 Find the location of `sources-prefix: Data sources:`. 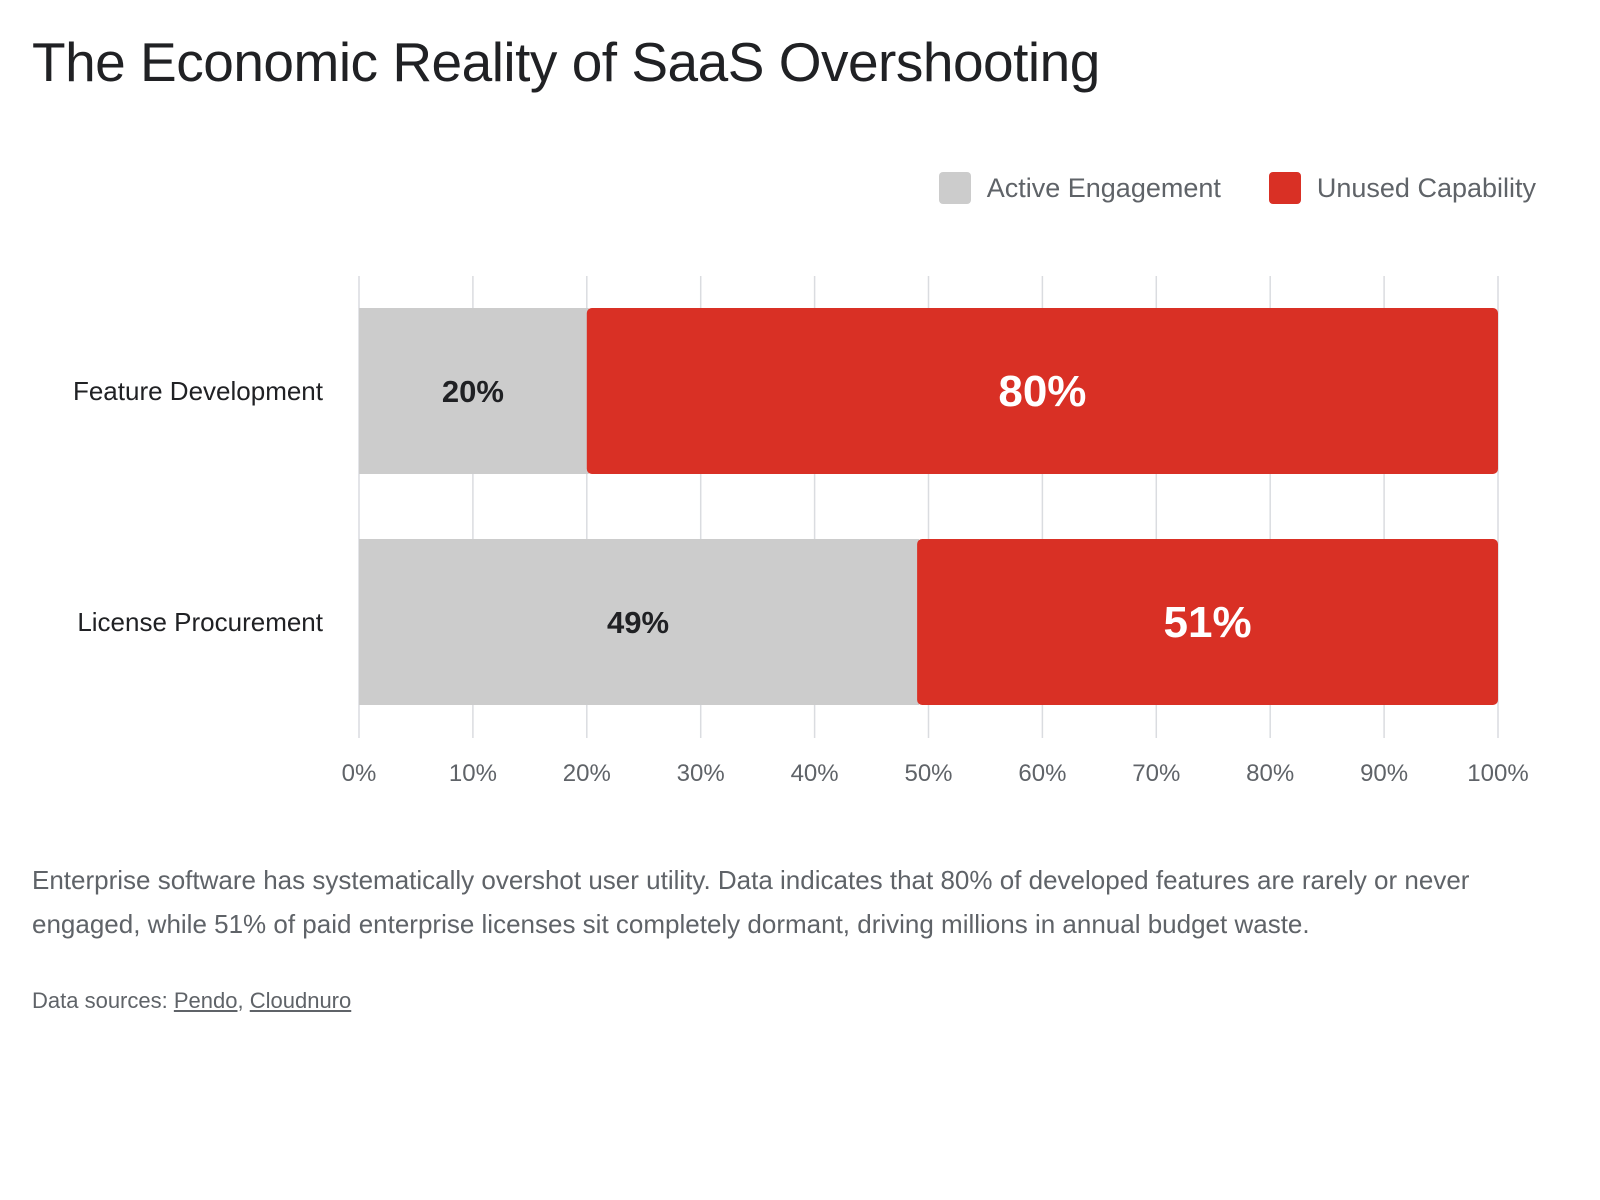

sources-prefix: Data sources: is located at coordinates (100, 1000).